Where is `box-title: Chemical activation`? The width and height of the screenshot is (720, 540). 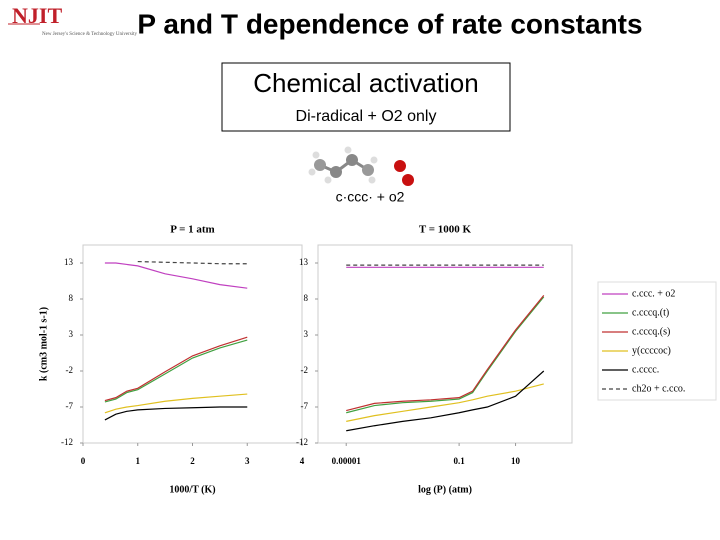 box-title: Chemical activation is located at coordinates (365, 83).